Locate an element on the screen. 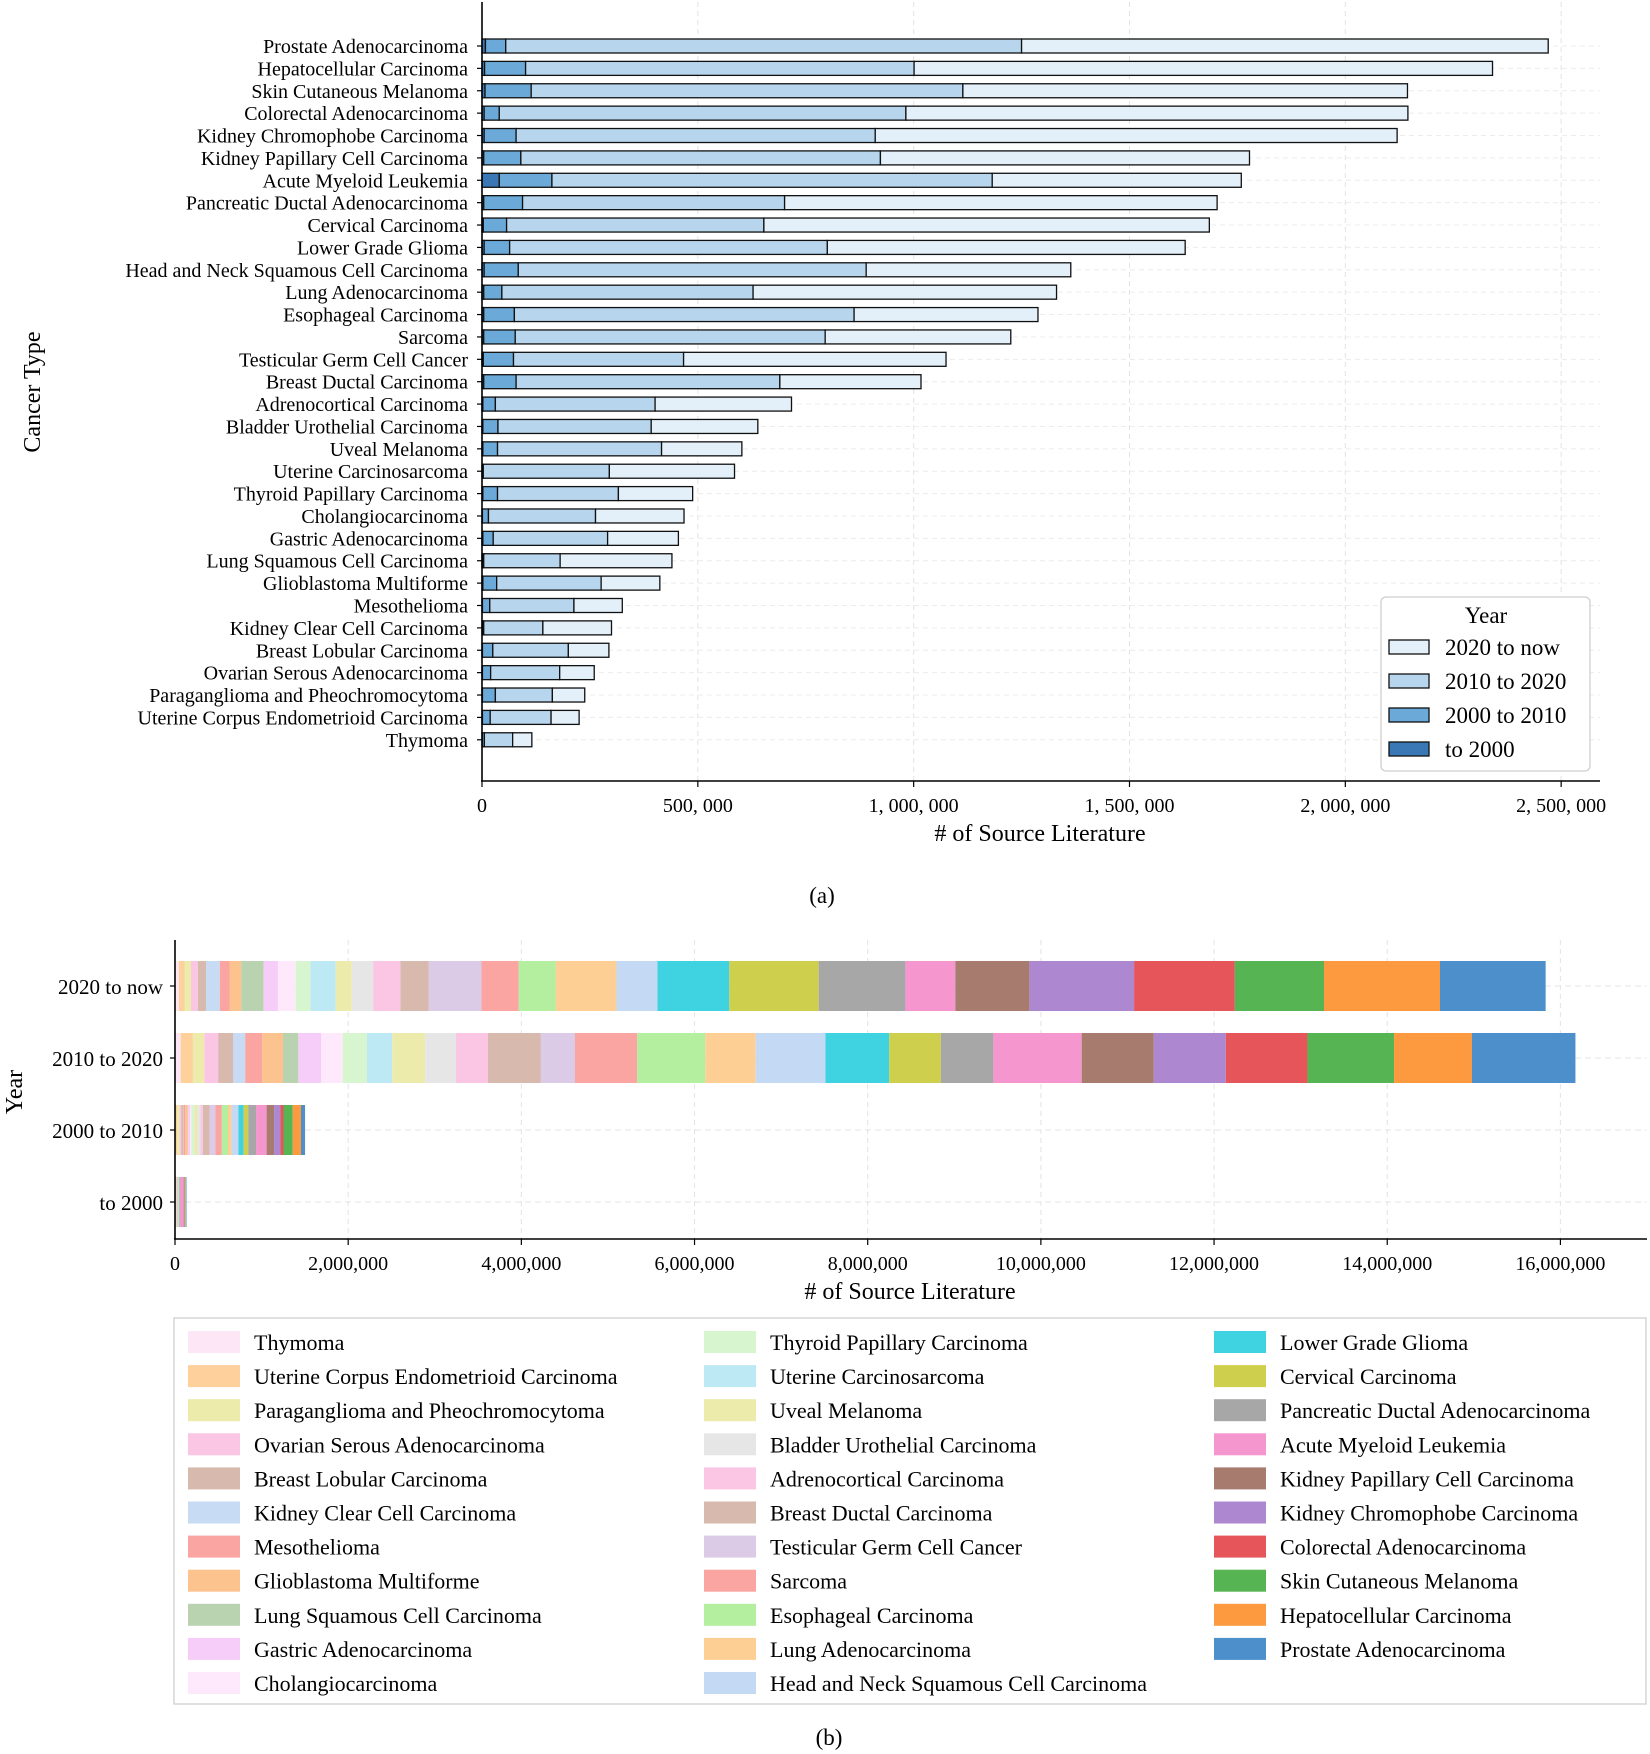 This screenshot has width=1650, height=1754. category-label: 2010 to 2020 is located at coordinates (107, 1059).